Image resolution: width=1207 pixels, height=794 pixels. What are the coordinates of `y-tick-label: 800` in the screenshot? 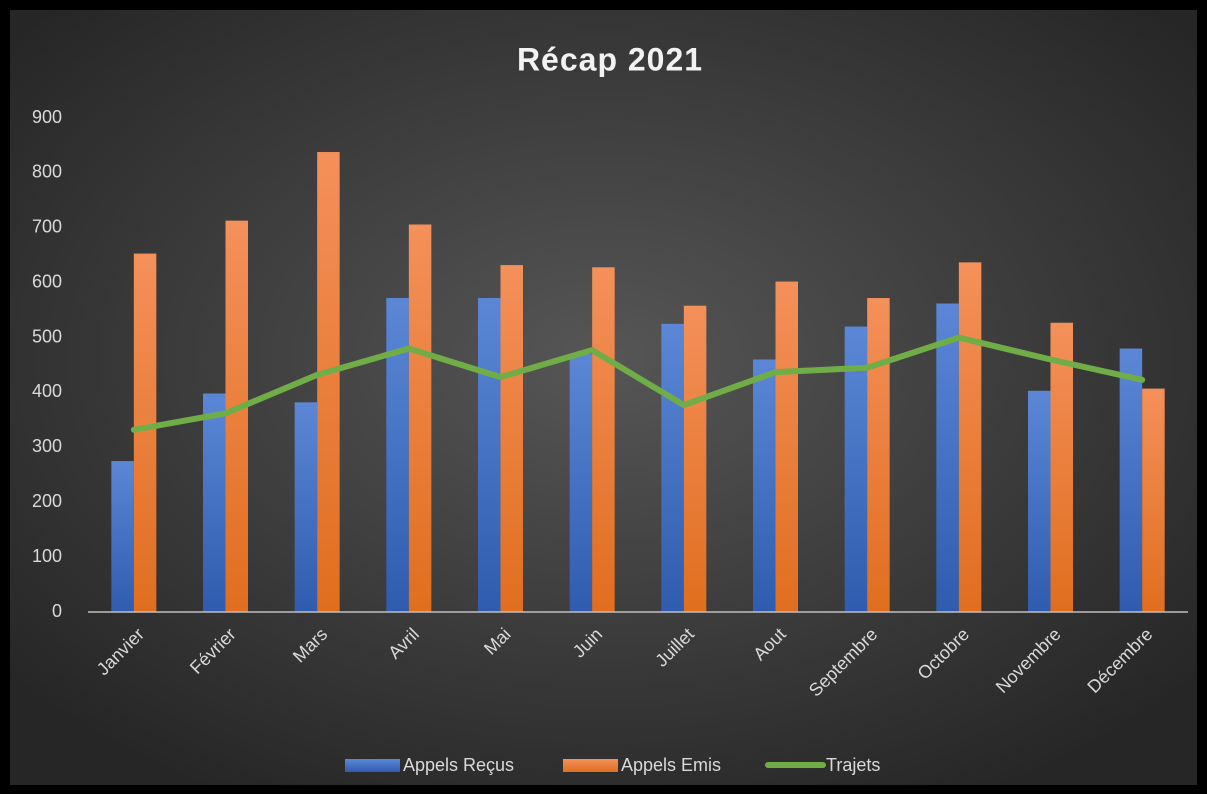 It's located at (47, 172).